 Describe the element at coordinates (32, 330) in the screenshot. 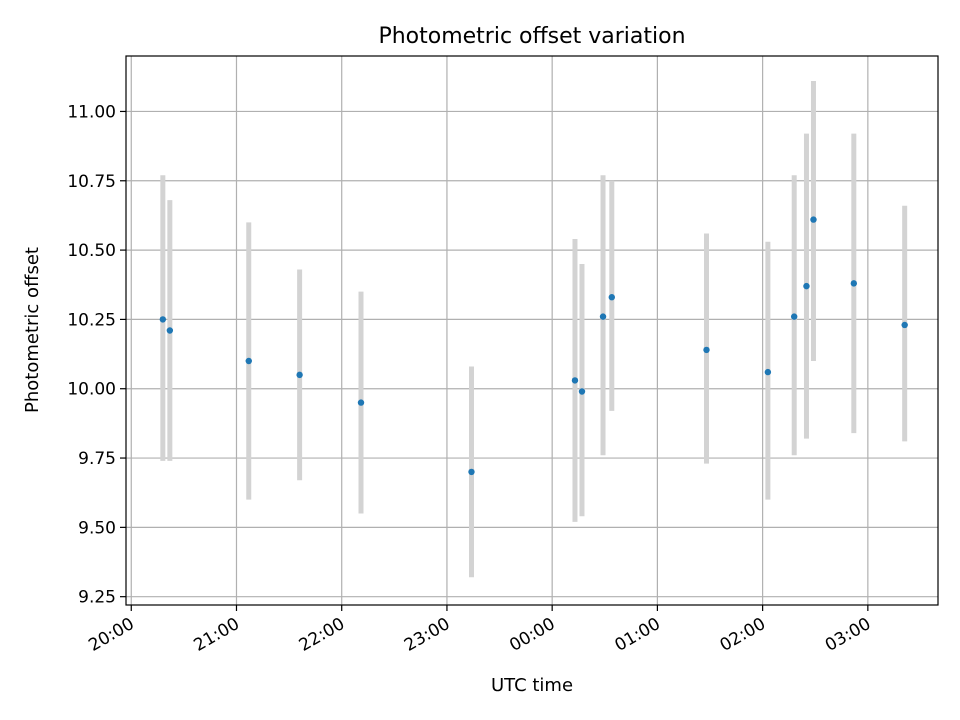

I see `y-axis-title: Photometric offset` at that location.